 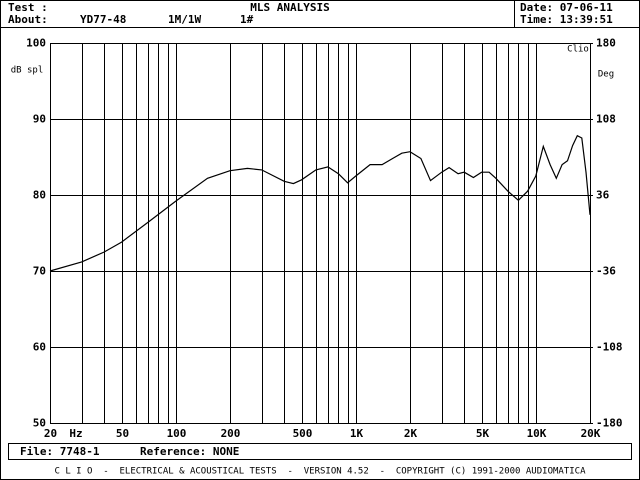 I want to click on x-tick-label: 1K, so click(x=357, y=433).